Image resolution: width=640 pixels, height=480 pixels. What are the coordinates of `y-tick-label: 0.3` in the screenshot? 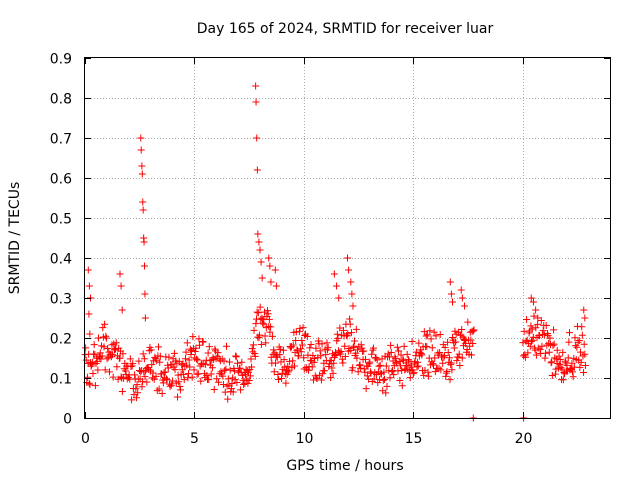 It's located at (61, 300).